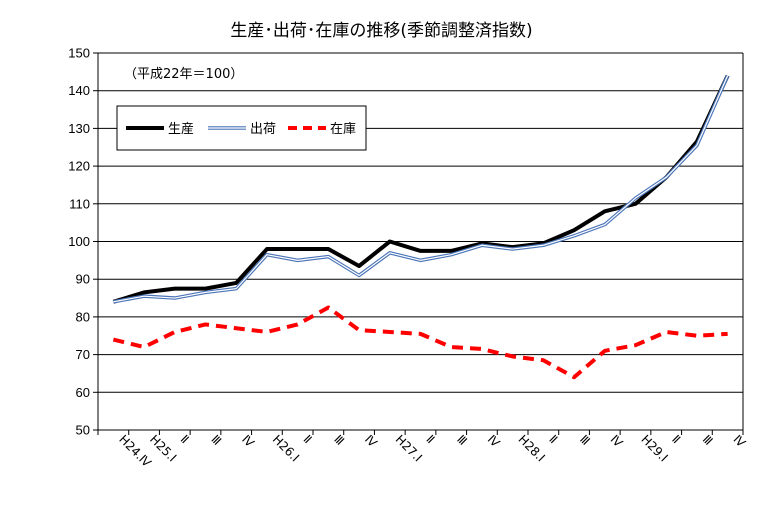 This screenshot has height=516, width=763. What do you see at coordinates (654, 448) in the screenshot?
I see `x-tick-label-17: H29.Ⅰ` at bounding box center [654, 448].